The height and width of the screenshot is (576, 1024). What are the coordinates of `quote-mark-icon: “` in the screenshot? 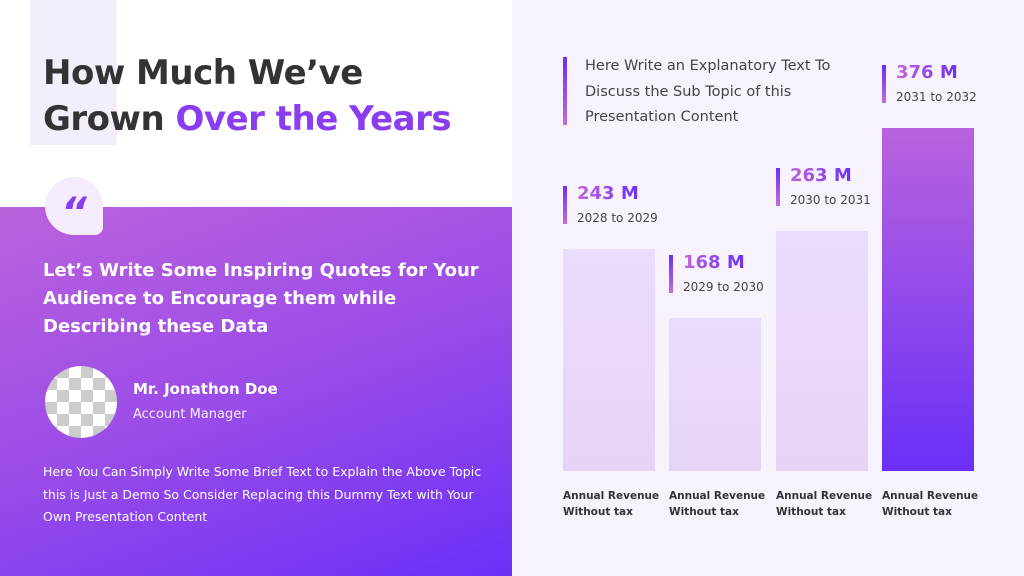 It's located at (74, 206).